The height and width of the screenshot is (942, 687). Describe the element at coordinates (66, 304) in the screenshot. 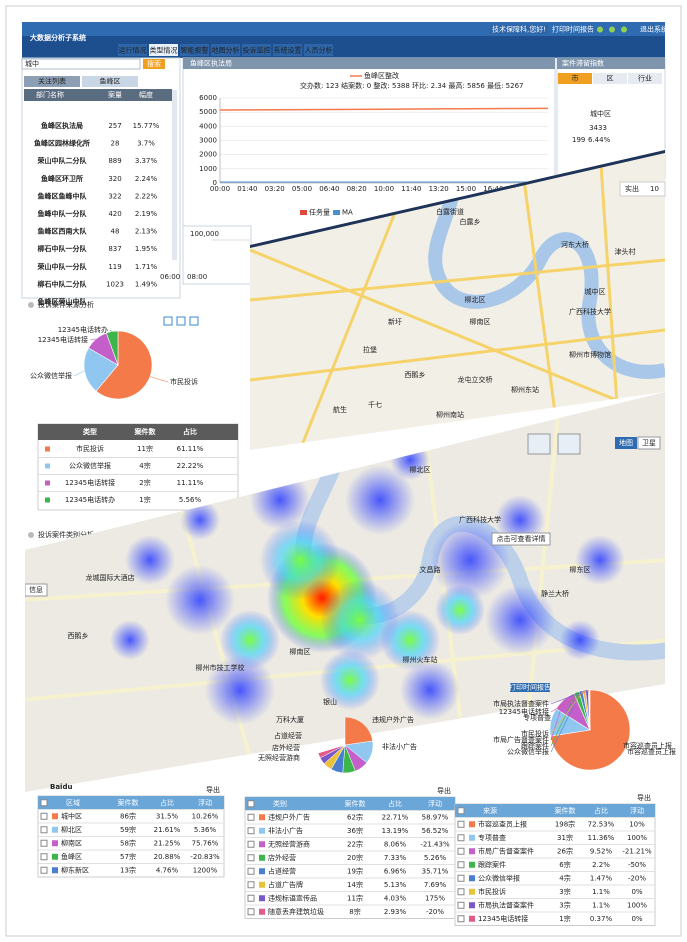

I see `section-title: 投诉案件来源分析` at that location.